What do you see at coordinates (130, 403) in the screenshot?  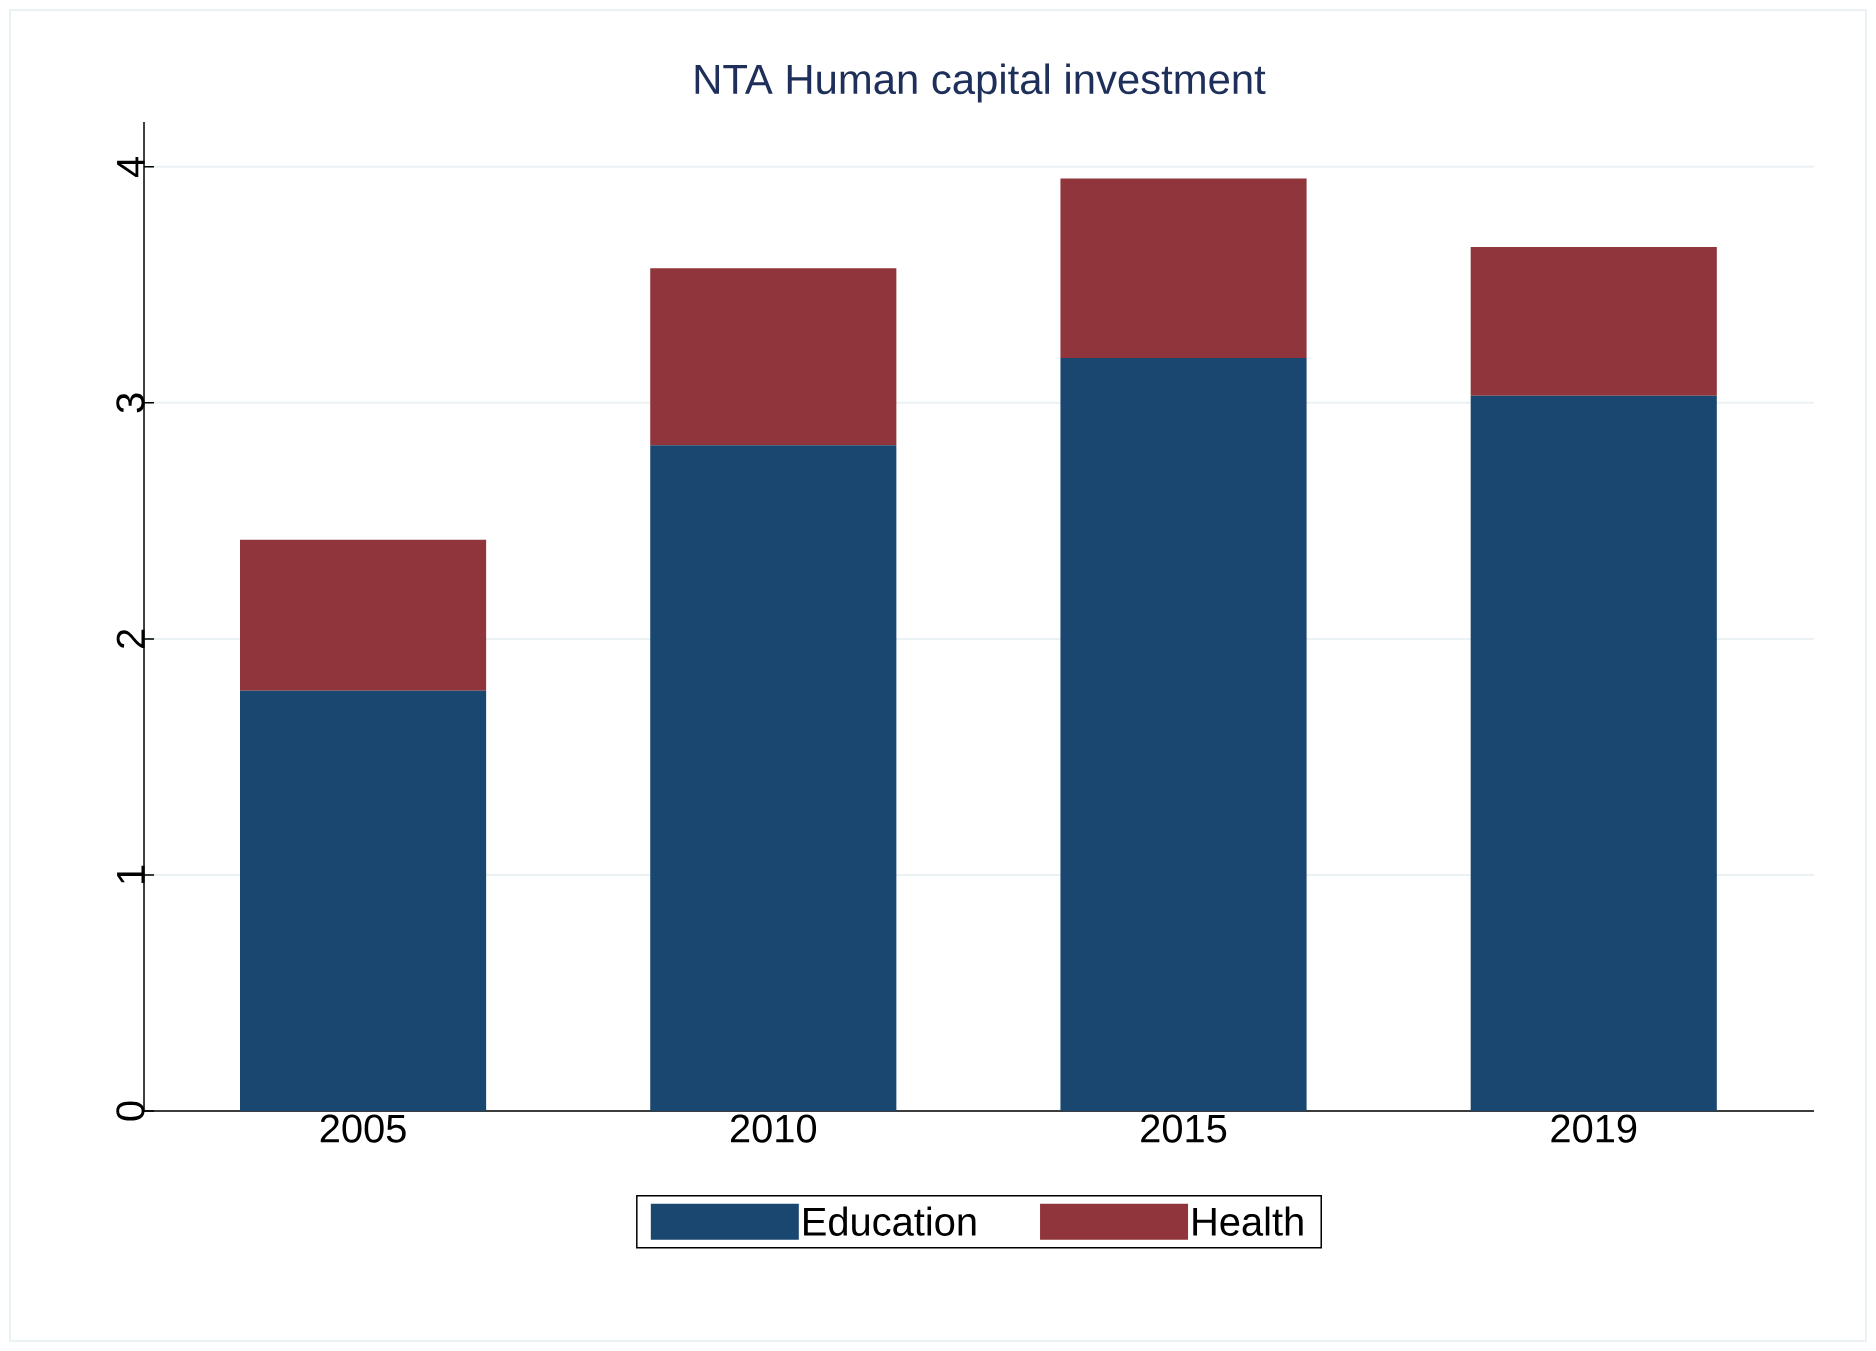 I see `y-tick-label: 3` at bounding box center [130, 403].